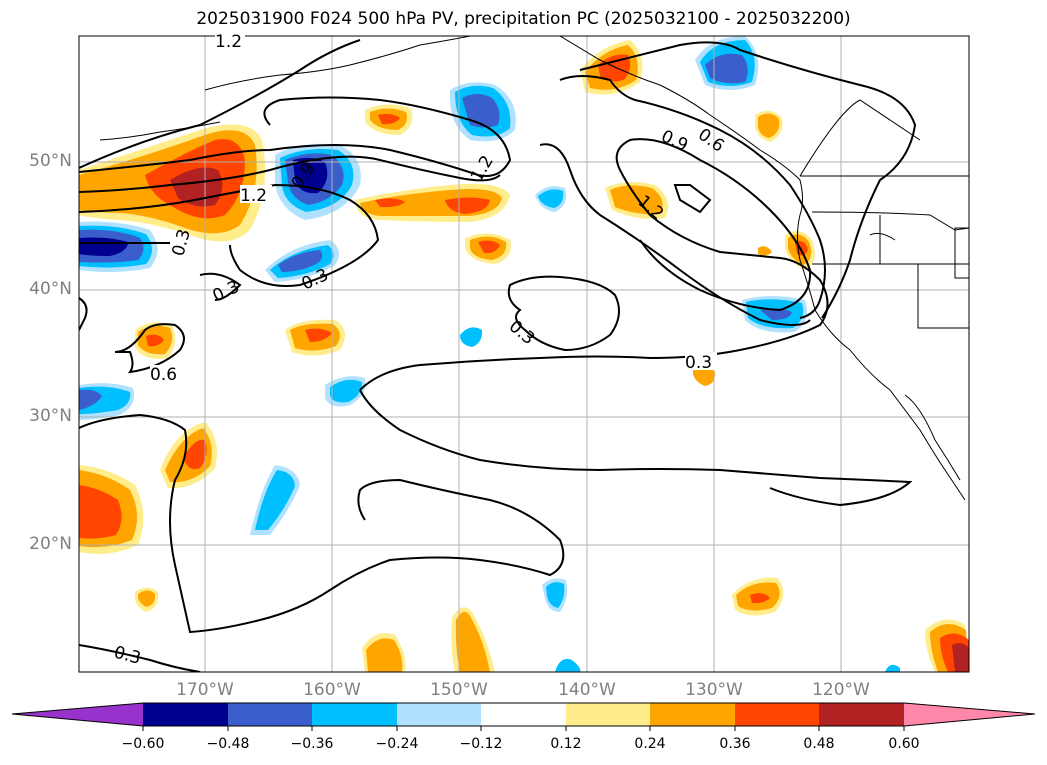  I want to click on lat-label: 30°N, so click(50, 416).